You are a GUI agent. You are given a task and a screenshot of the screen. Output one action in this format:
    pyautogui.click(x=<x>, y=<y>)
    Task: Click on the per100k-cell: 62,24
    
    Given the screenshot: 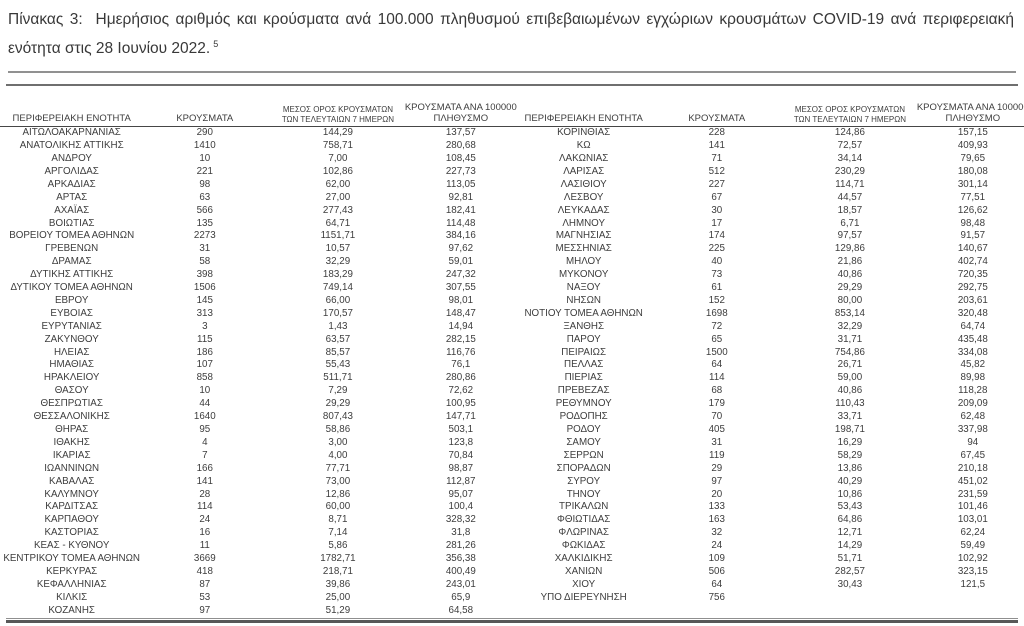 What is the action you would take?
    pyautogui.click(x=973, y=533)
    